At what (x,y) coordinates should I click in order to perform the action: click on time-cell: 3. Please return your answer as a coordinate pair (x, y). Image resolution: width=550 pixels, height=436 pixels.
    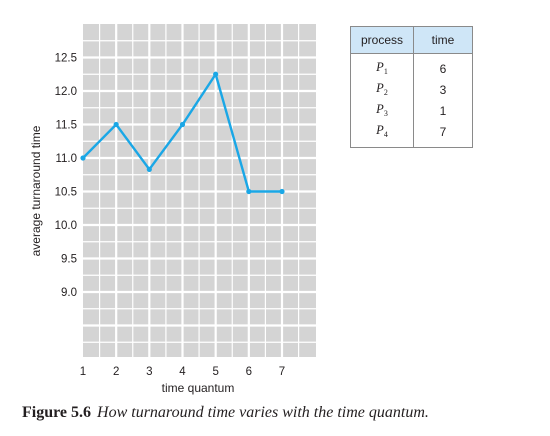
    Looking at the image, I should click on (443, 90).